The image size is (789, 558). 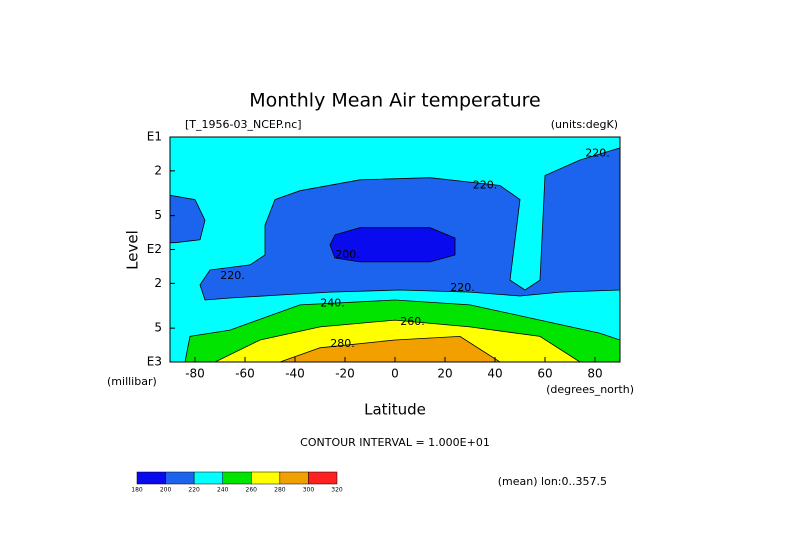 What do you see at coordinates (245, 374) in the screenshot?
I see `x-tick-label: -60` at bounding box center [245, 374].